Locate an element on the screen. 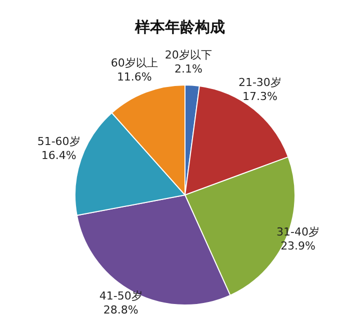  data-label: 2.1% is located at coordinates (188, 69).